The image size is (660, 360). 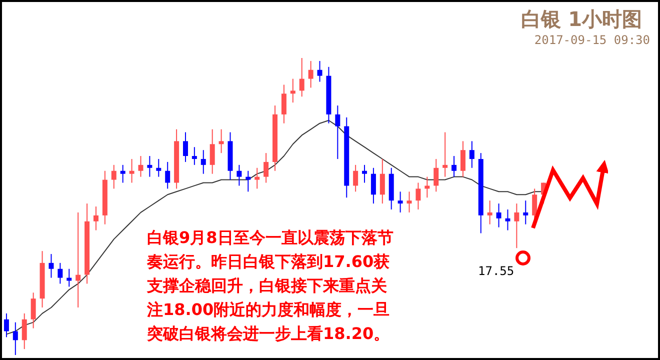 I want to click on annotation: 17.55, so click(x=496, y=271).